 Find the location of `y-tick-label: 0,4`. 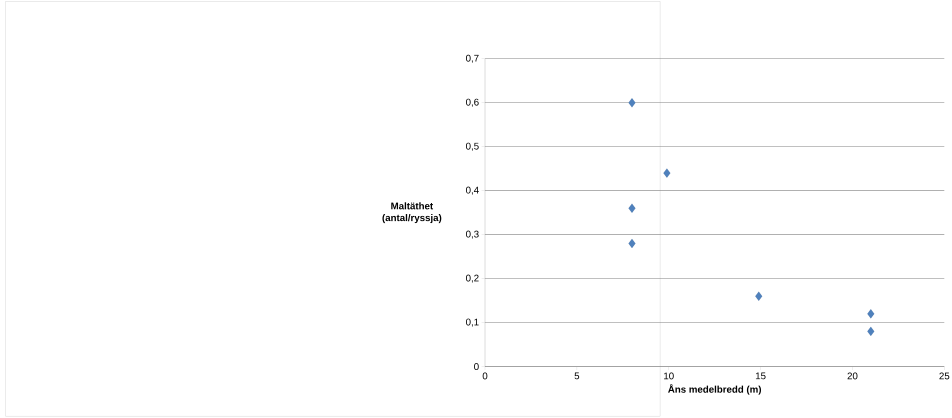

y-tick-label: 0,4 is located at coordinates (472, 190).